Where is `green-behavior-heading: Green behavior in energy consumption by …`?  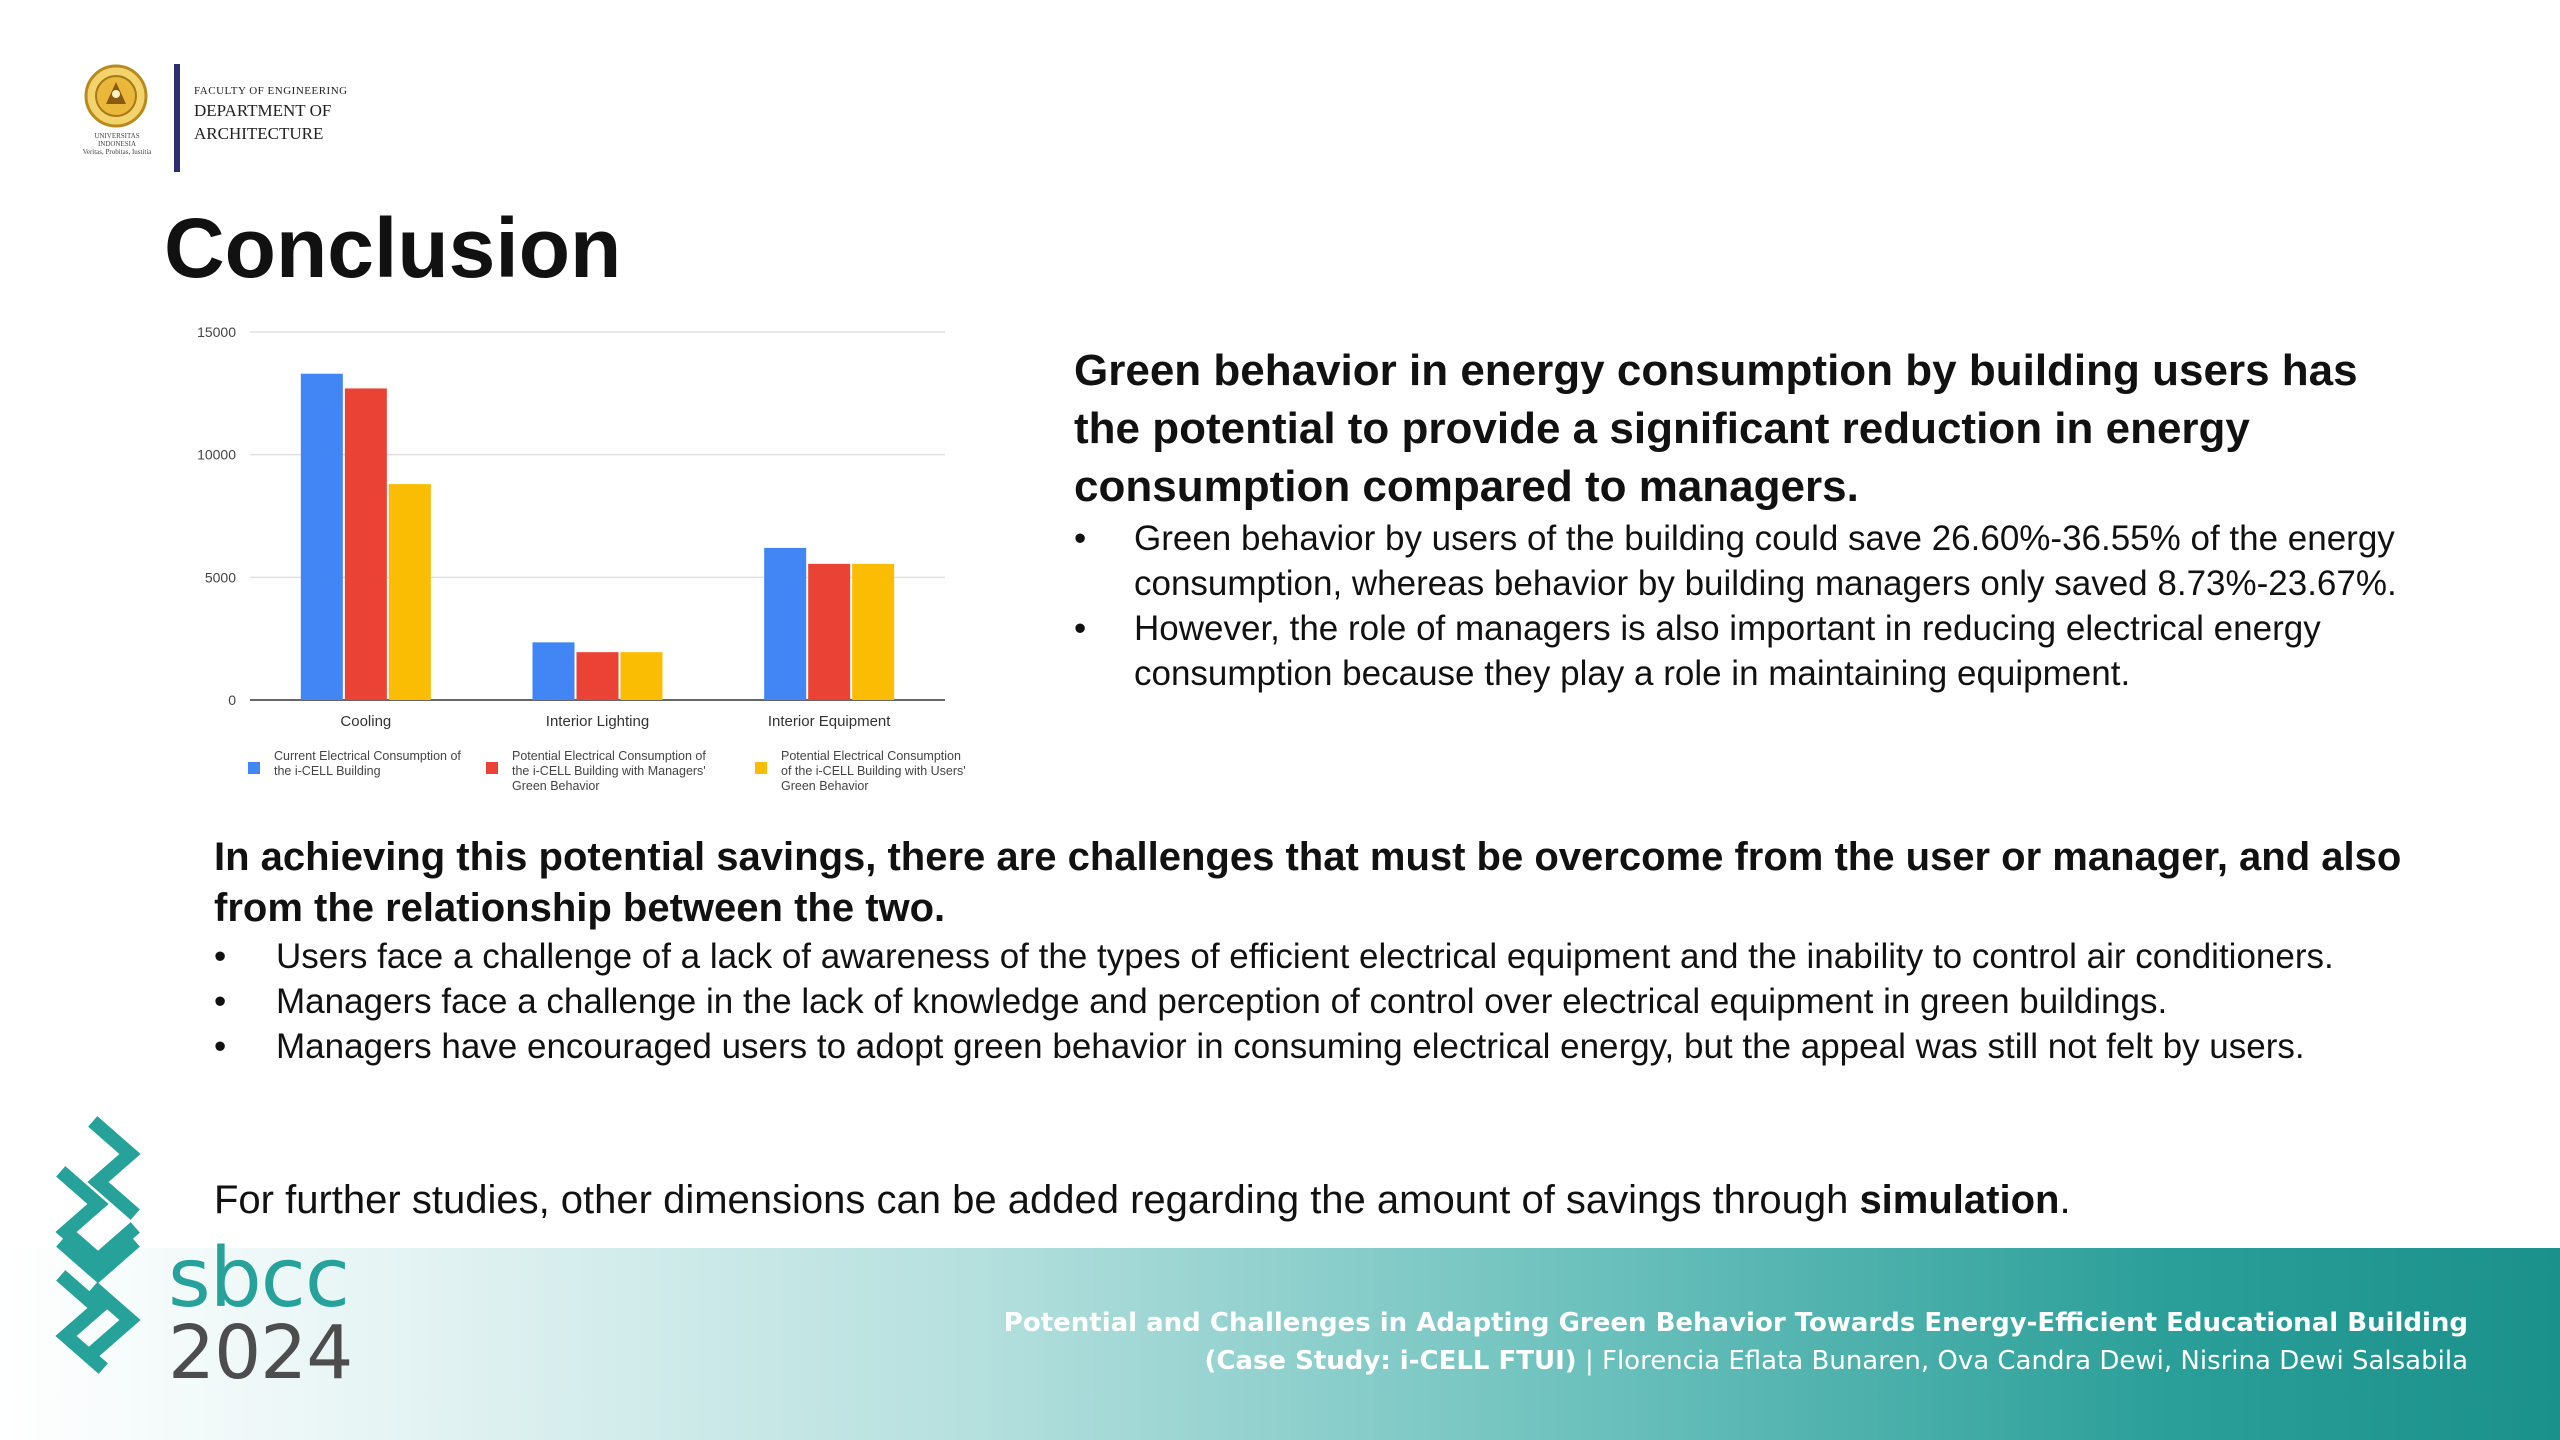 green-behavior-heading: Green behavior in energy consumption by … is located at coordinates (1716, 428).